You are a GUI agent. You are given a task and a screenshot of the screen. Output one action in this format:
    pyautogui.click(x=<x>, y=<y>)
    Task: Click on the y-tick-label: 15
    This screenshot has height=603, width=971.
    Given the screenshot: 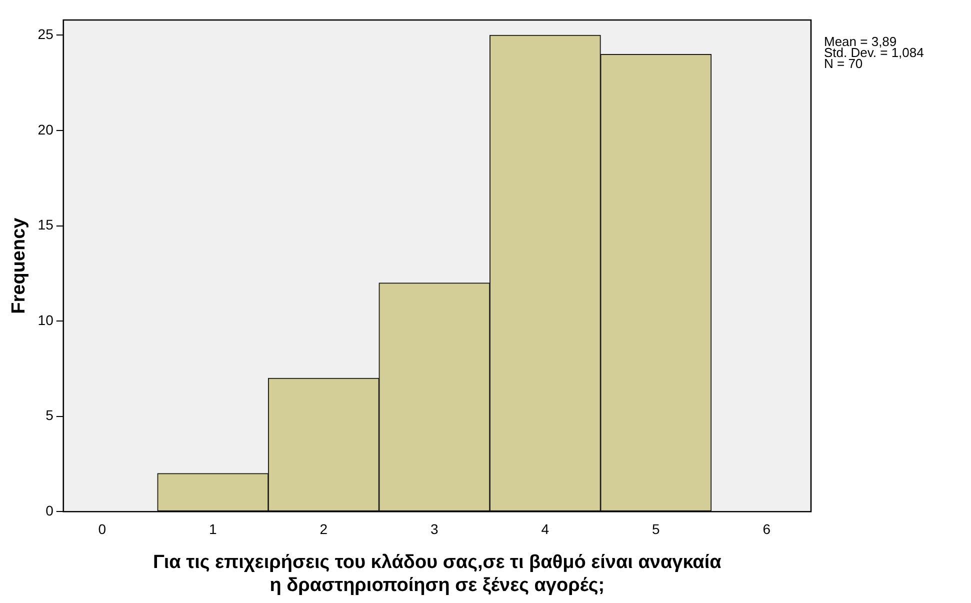 What is the action you would take?
    pyautogui.click(x=46, y=224)
    